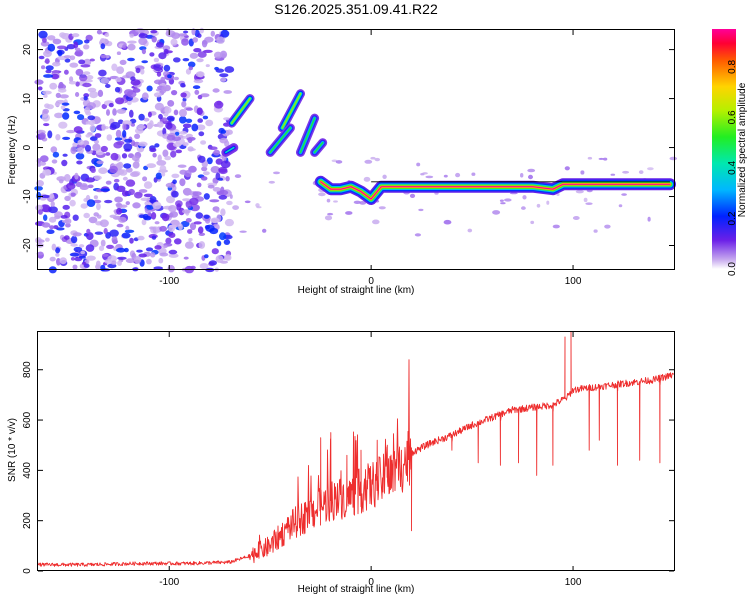 This screenshot has width=750, height=600. Describe the element at coordinates (12, 450) in the screenshot. I see `snr-y-label: SNR (10 * v/v)` at that location.